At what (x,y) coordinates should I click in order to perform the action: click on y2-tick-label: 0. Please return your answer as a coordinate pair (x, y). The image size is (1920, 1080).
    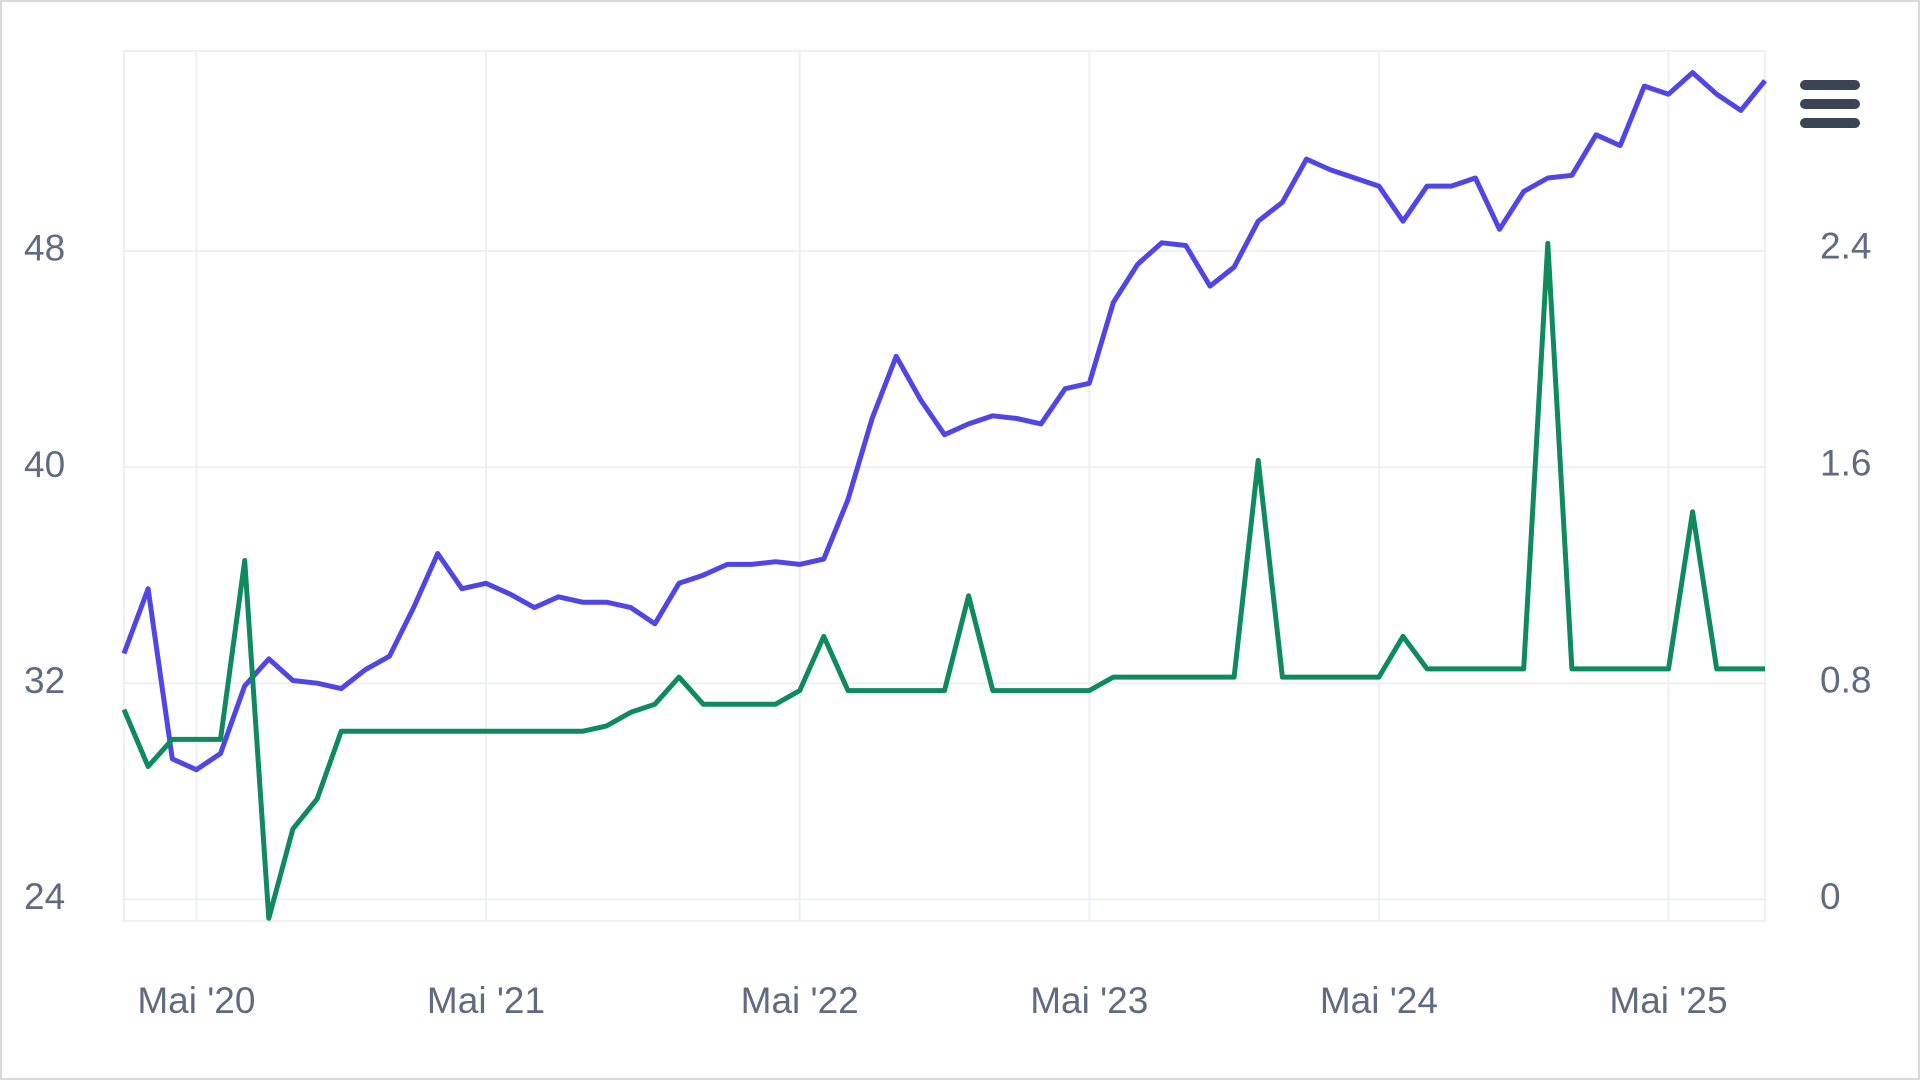
    Looking at the image, I should click on (1830, 896).